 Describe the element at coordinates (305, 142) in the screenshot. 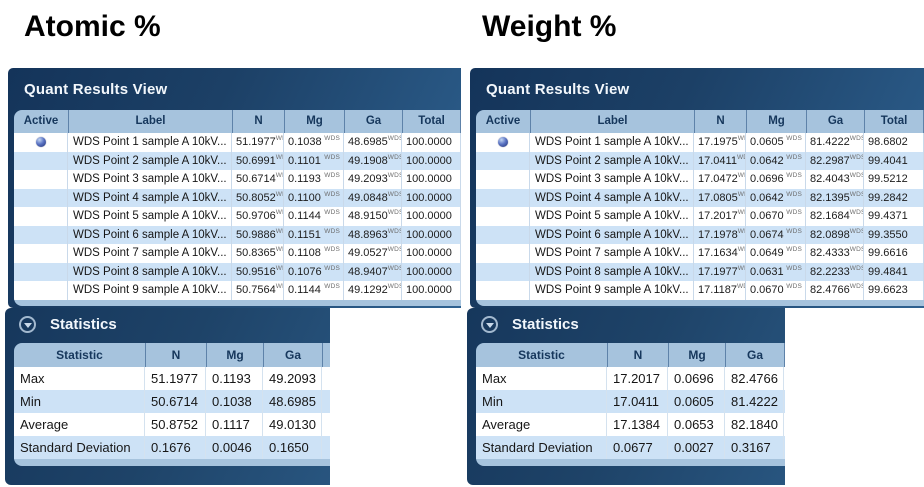

I see `cell-value: 0.1038` at that location.